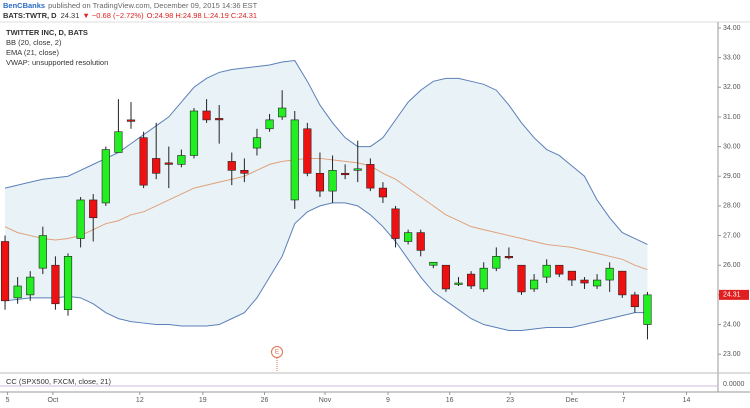 This screenshot has width=750, height=408. I want to click on x-tick-label: 12, so click(140, 400).